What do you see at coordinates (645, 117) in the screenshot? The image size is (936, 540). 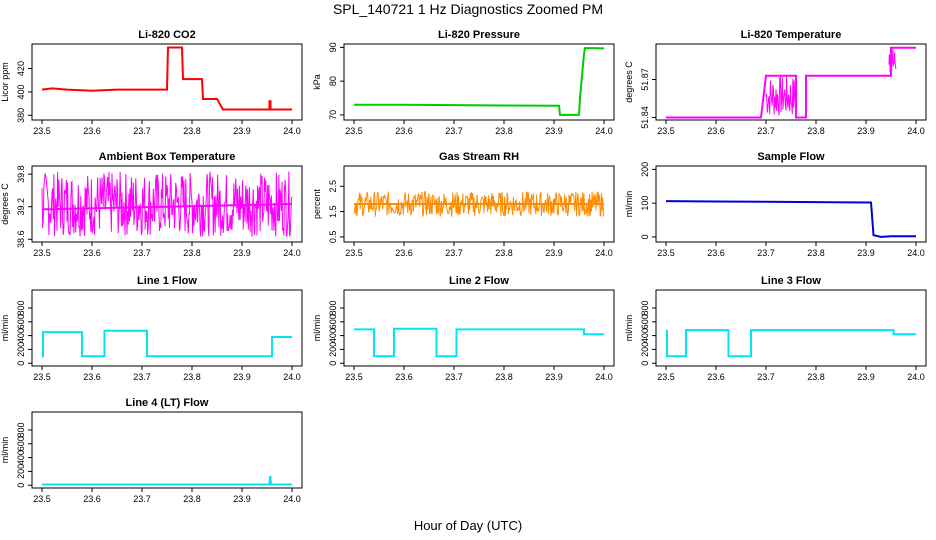 I see `y-tick-label: 51.84` at bounding box center [645, 117].